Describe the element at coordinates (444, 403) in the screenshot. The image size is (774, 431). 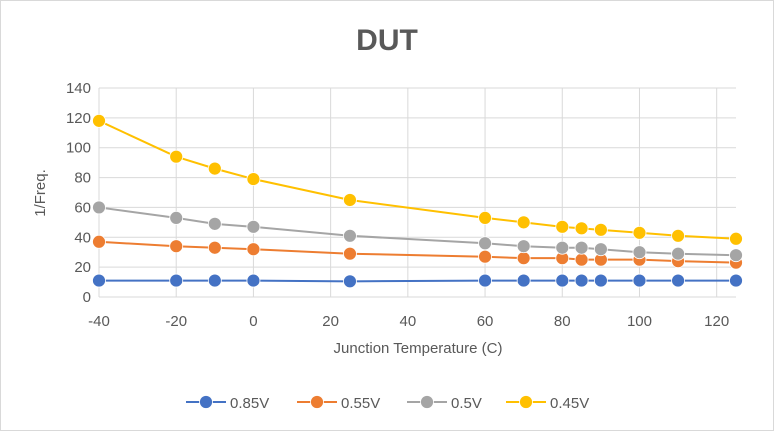
I see `legend-item: 0.5V` at that location.